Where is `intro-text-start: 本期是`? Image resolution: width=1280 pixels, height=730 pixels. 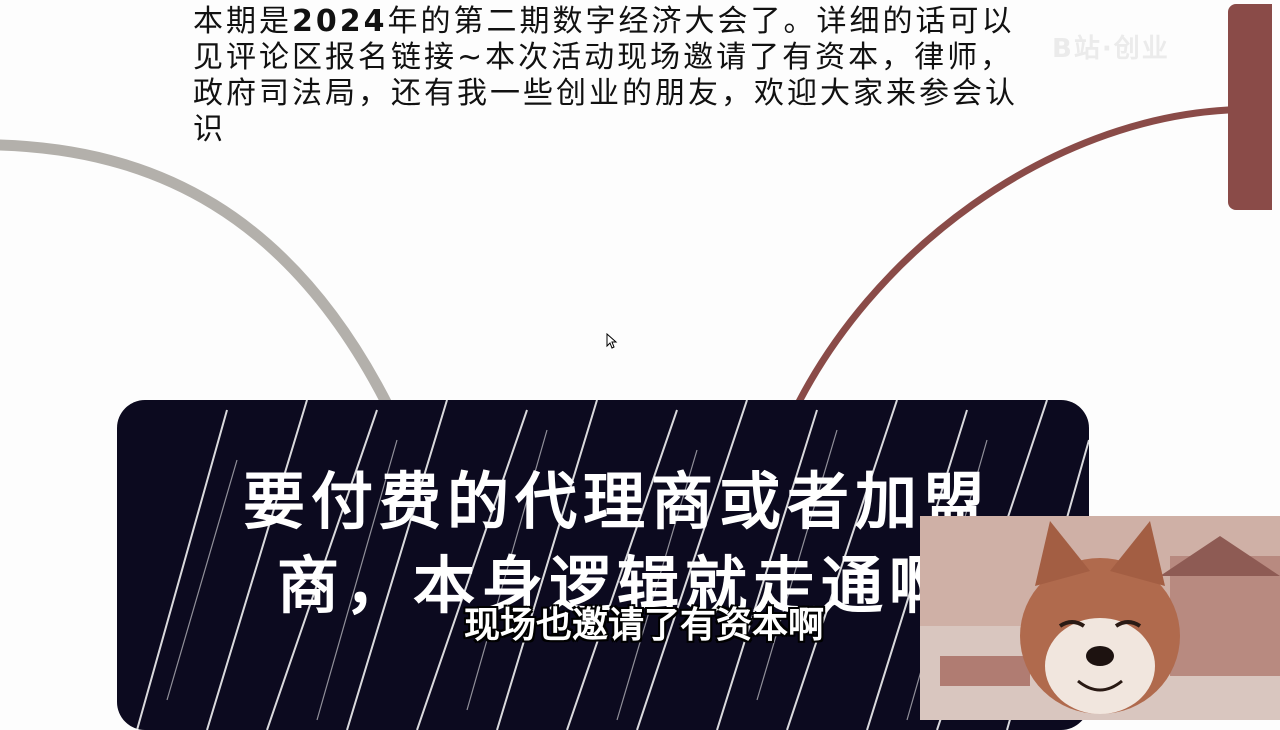 intro-text-start: 本期是 is located at coordinates (242, 21).